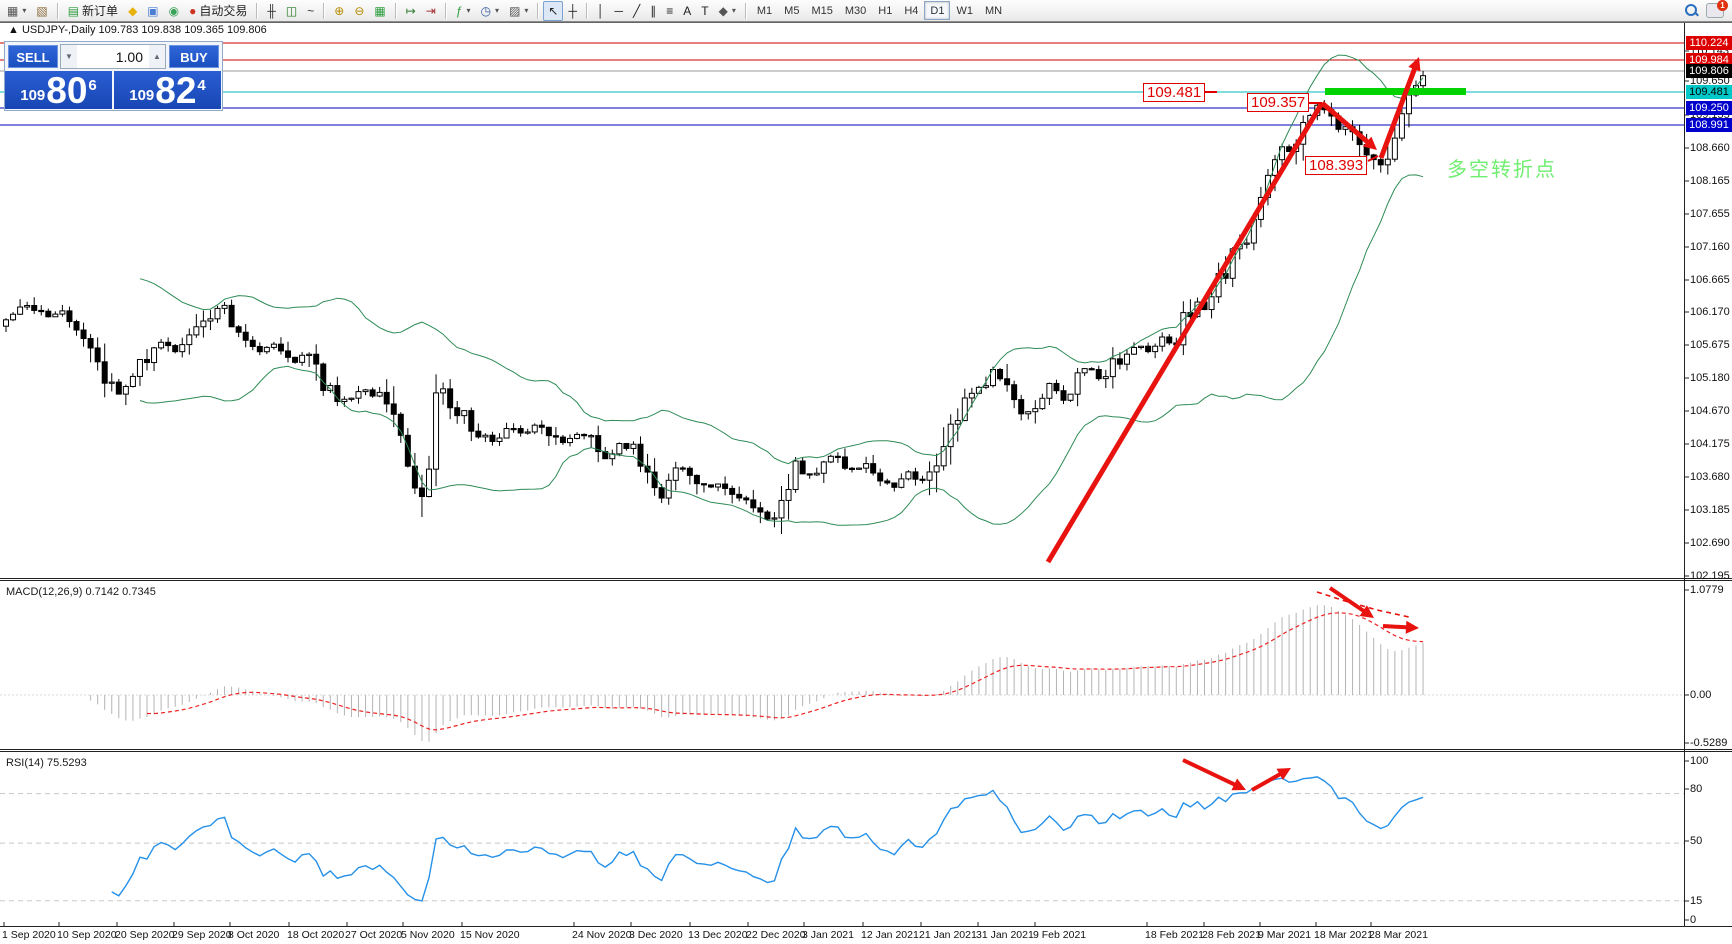 The image size is (1732, 944). Describe the element at coordinates (1696, 901) in the screenshot. I see `rsi-scale-tick: 15` at that location.